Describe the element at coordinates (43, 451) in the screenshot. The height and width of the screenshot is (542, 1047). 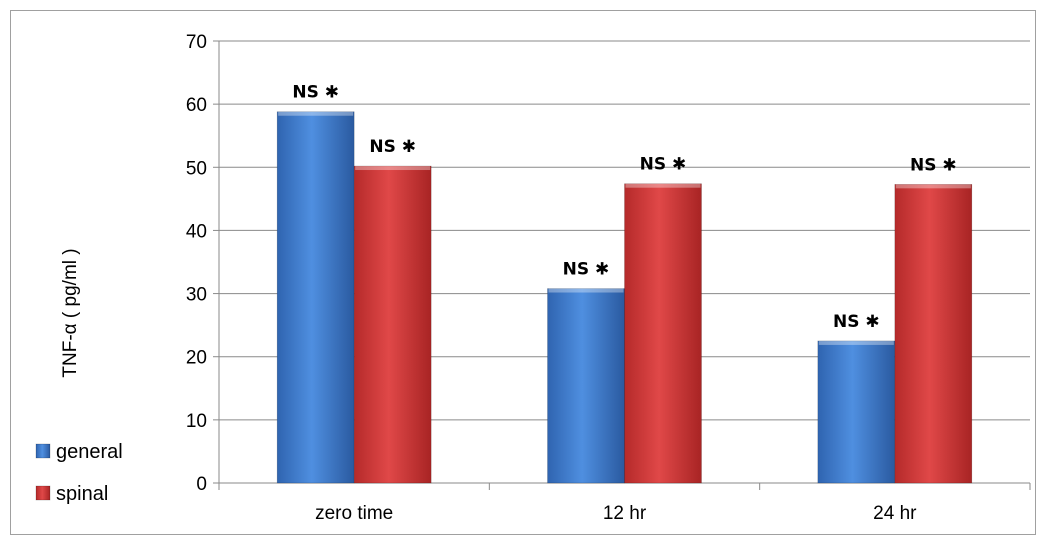
I see `legend-swatch-general` at that location.